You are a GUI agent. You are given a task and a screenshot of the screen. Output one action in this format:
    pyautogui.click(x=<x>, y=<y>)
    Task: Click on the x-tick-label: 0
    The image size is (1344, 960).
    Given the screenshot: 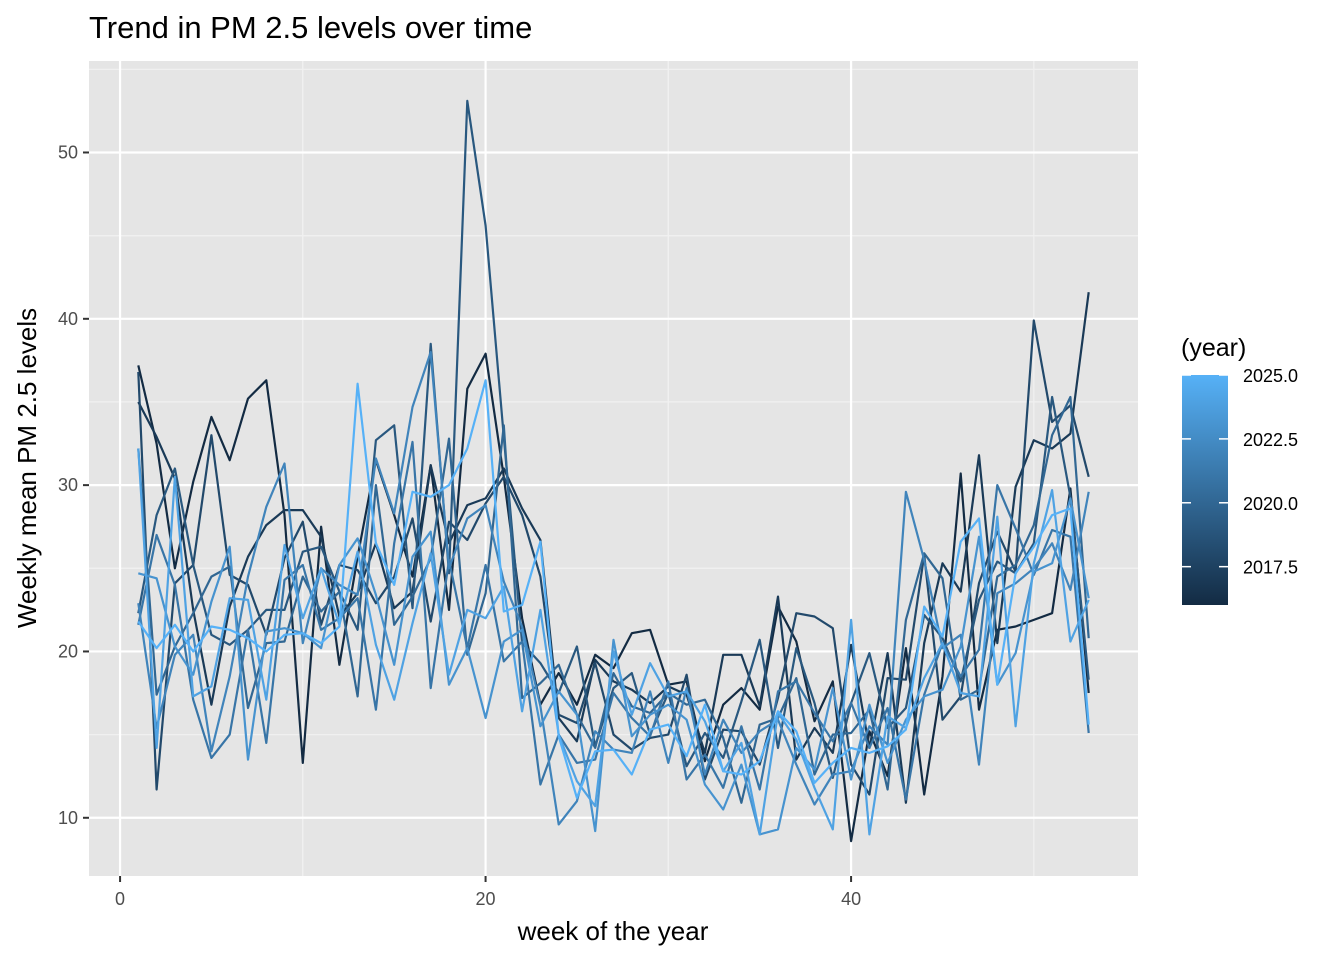 What is the action you would take?
    pyautogui.click(x=120, y=899)
    